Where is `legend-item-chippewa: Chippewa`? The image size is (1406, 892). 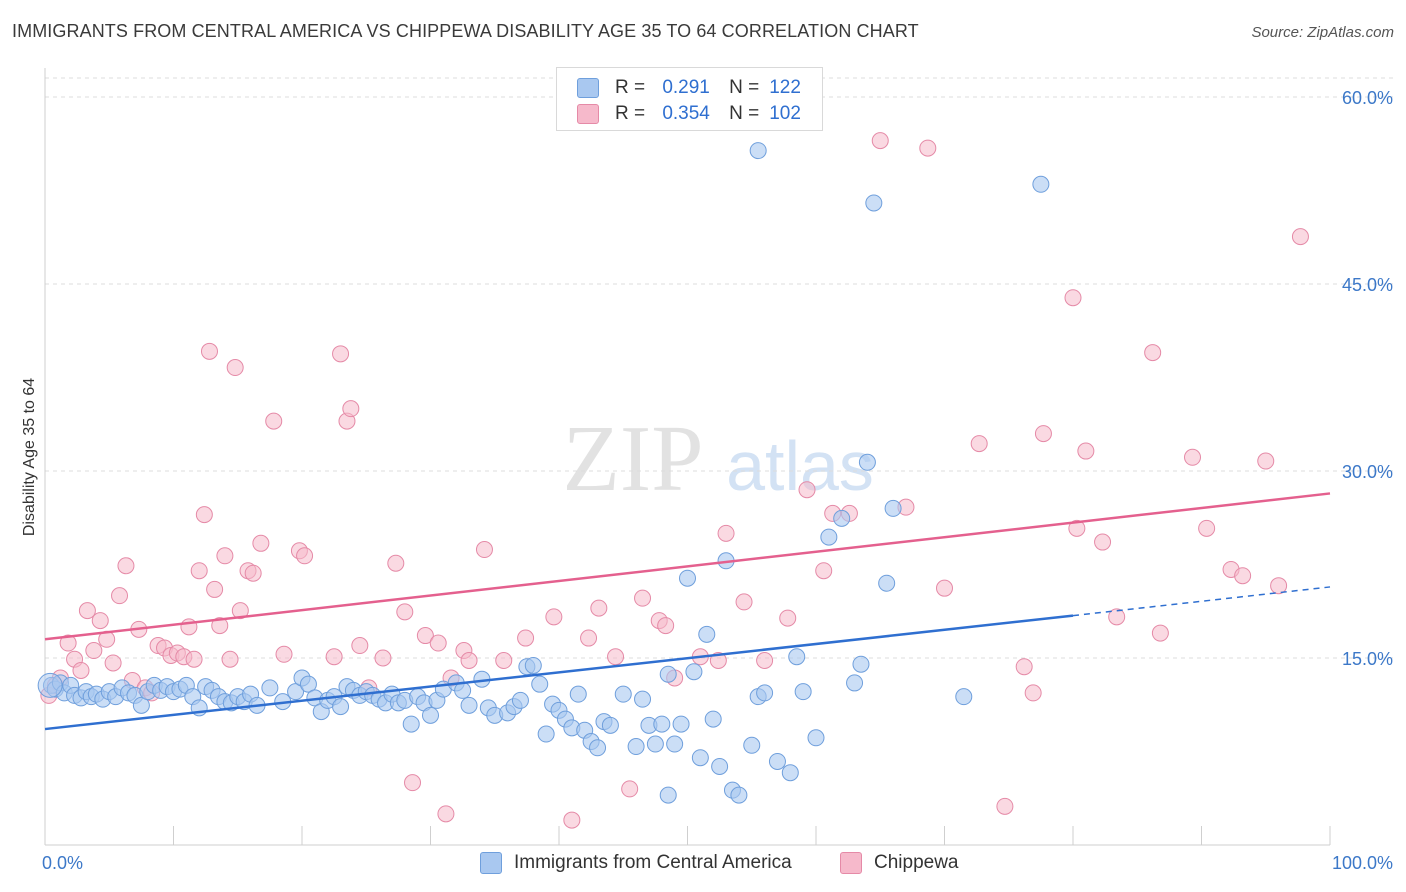
legend-item-chippewa: Chippewa is located at coordinates (899, 863).